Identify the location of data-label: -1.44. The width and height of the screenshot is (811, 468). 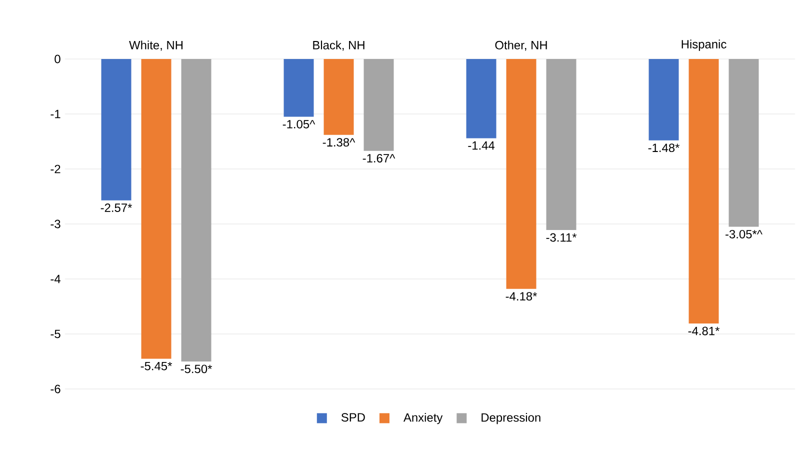
(481, 145).